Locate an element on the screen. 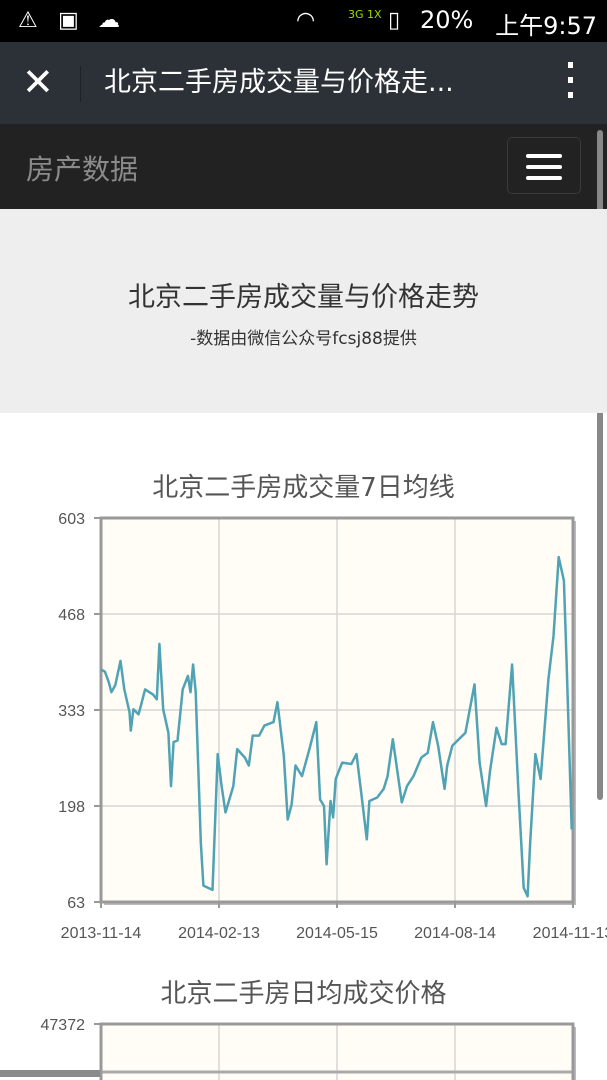 This screenshot has width=607, height=1080. vertical-scrollbar is located at coordinates (600, 465).